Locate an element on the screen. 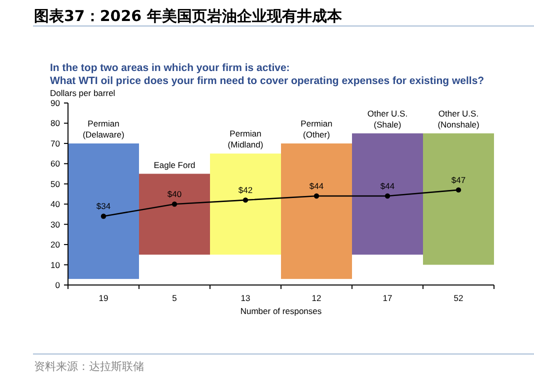 The width and height of the screenshot is (534, 378). y-tick-label: 80 is located at coordinates (55, 123).